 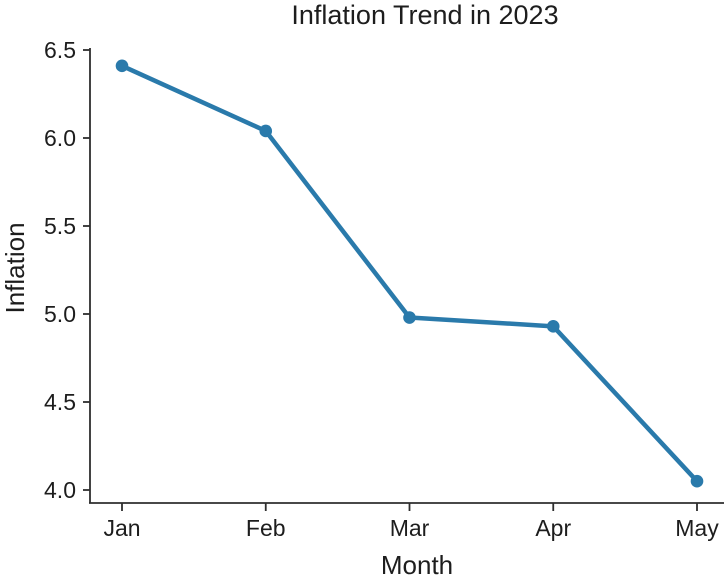 What do you see at coordinates (697, 481) in the screenshot?
I see `data-point-may` at bounding box center [697, 481].